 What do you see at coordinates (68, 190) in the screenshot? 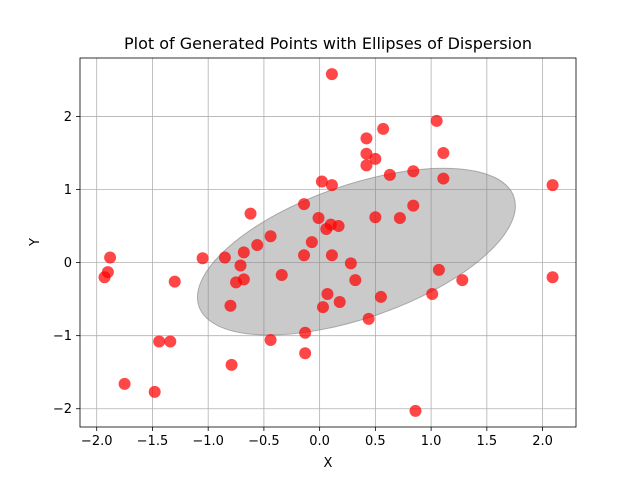
I see `y-tick-label: 1` at bounding box center [68, 190].